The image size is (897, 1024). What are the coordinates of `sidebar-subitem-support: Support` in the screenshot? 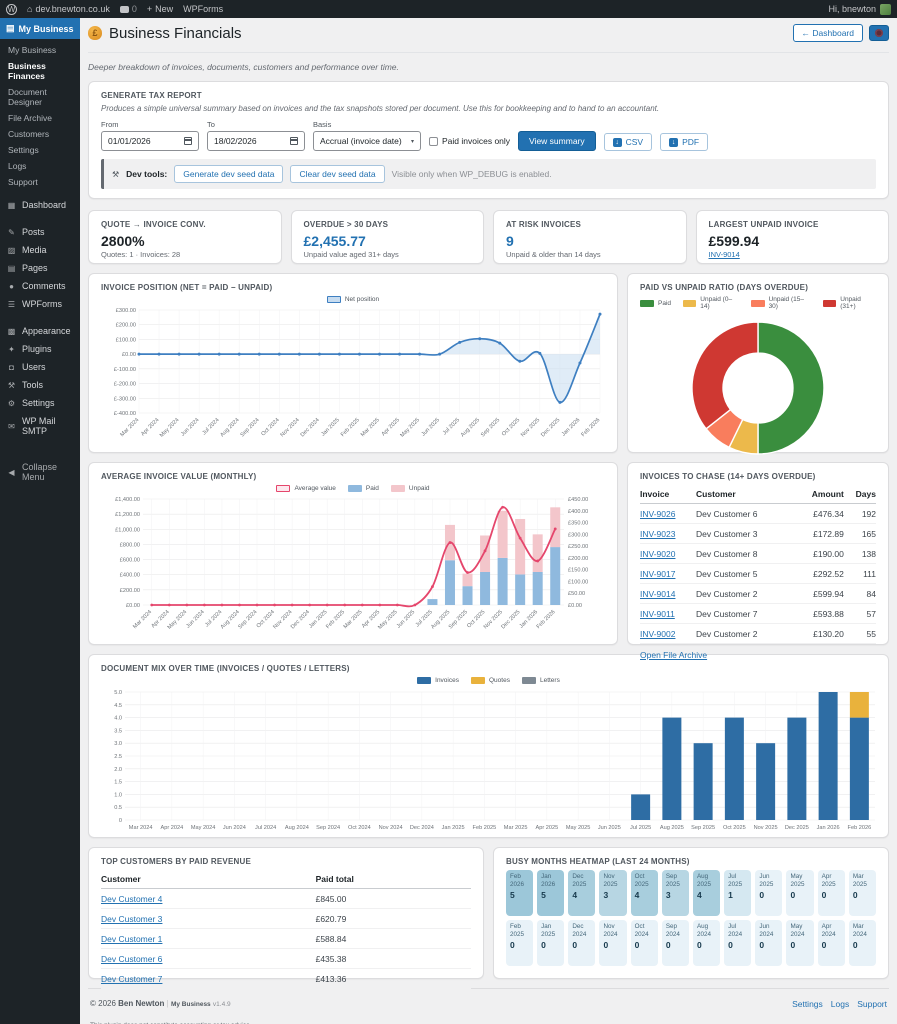 It's located at (23, 182).